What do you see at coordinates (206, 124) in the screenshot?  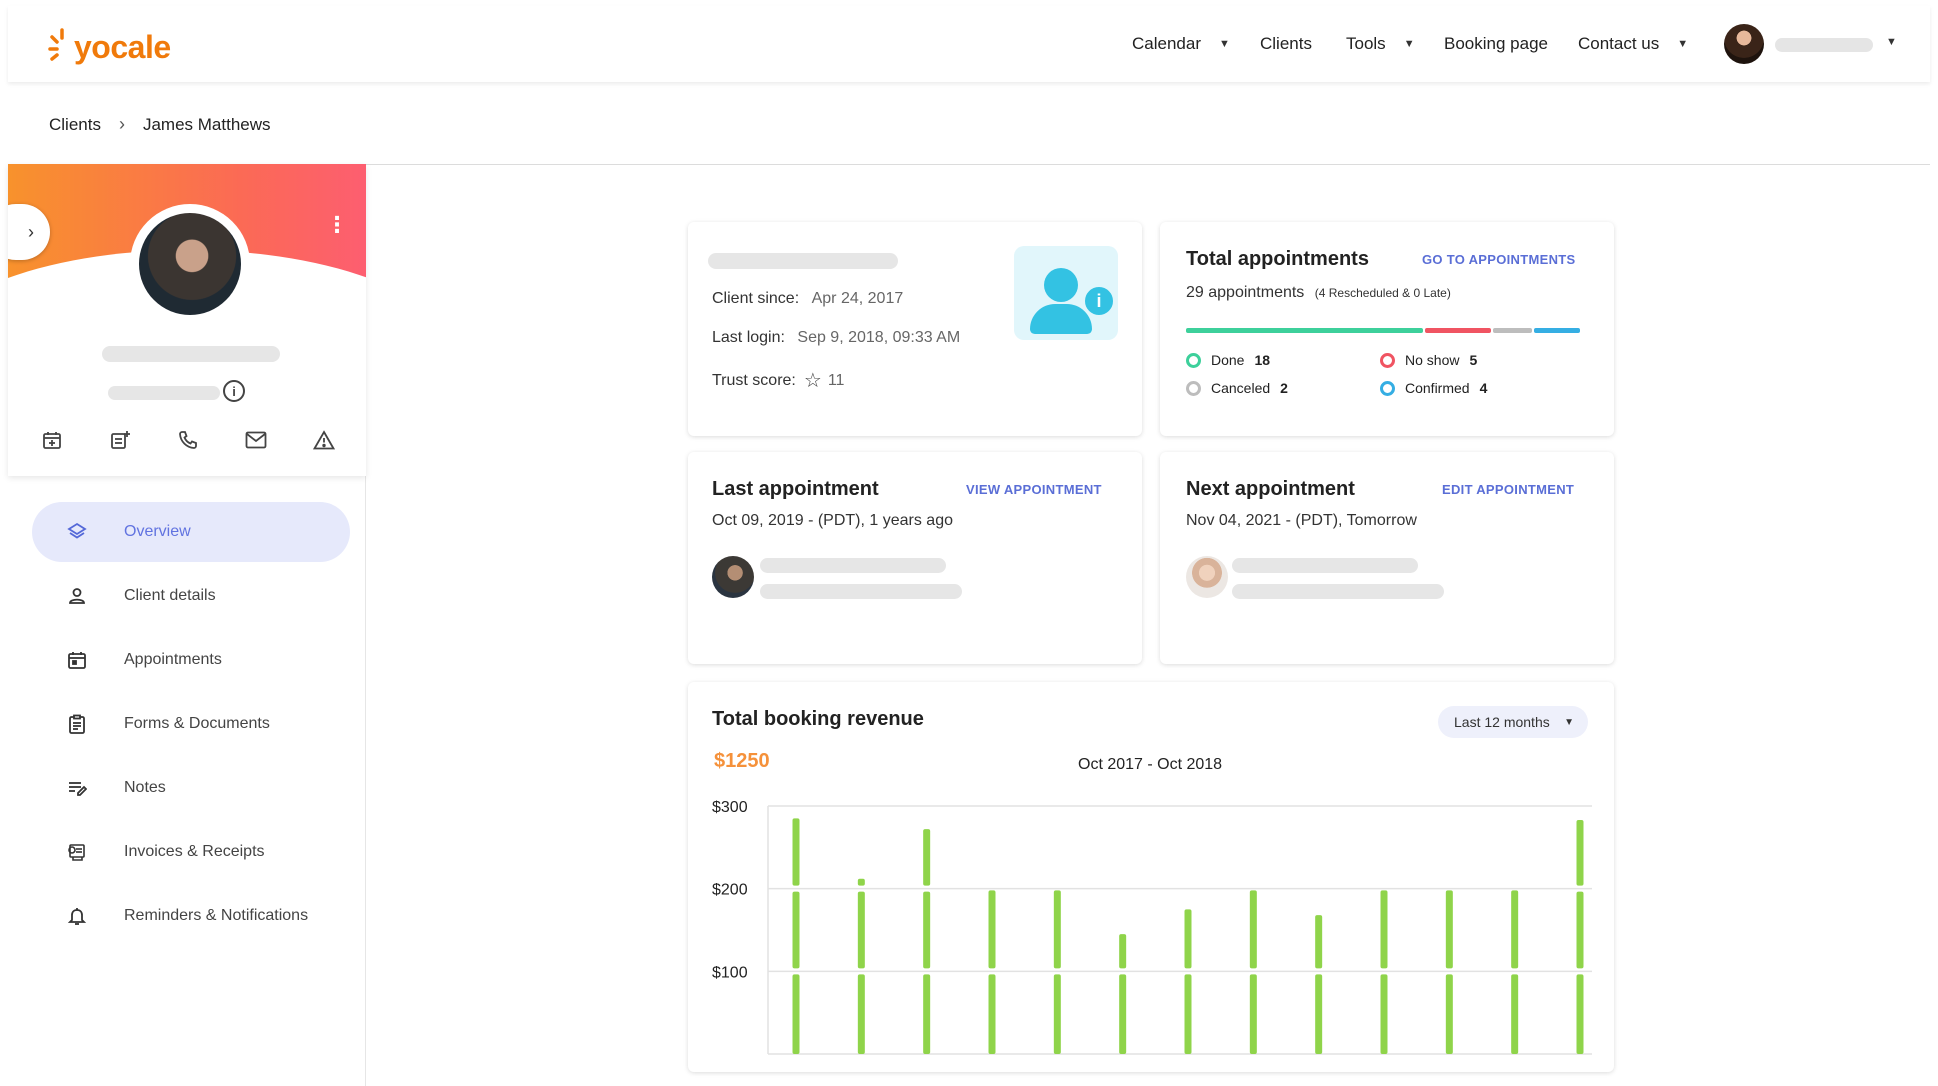 I see `breadcrumb-current: James Matthews` at bounding box center [206, 124].